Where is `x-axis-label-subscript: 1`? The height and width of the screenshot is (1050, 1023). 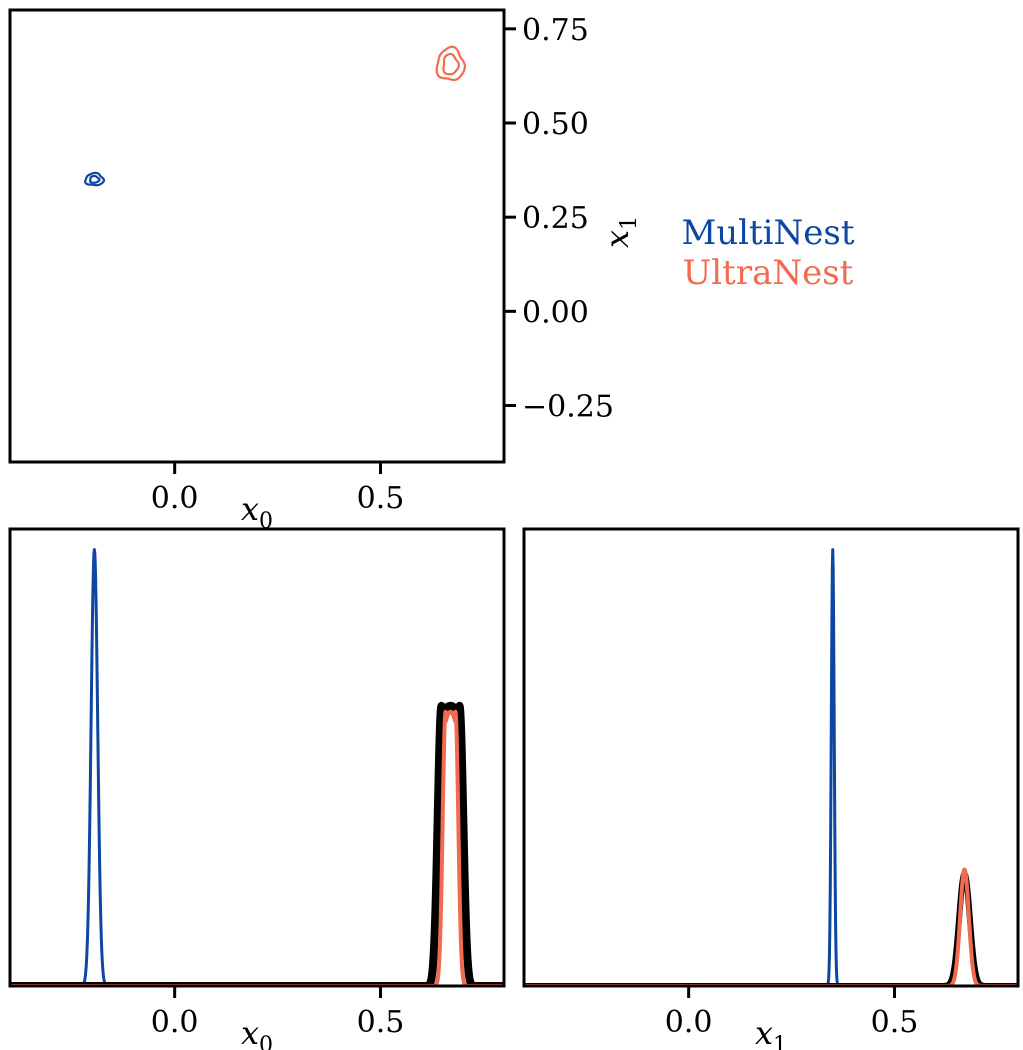 x-axis-label-subscript: 1 is located at coordinates (780, 1041).